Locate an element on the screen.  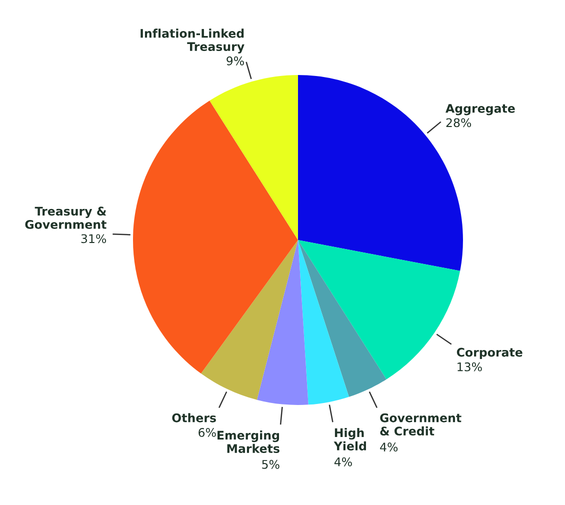
data-label: 31% is located at coordinates (93, 239).